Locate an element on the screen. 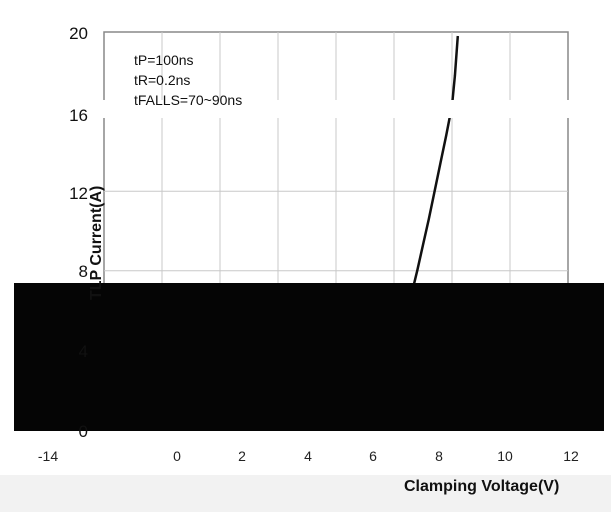  x-axis-label: Clamping Voltage(V) is located at coordinates (482, 486).